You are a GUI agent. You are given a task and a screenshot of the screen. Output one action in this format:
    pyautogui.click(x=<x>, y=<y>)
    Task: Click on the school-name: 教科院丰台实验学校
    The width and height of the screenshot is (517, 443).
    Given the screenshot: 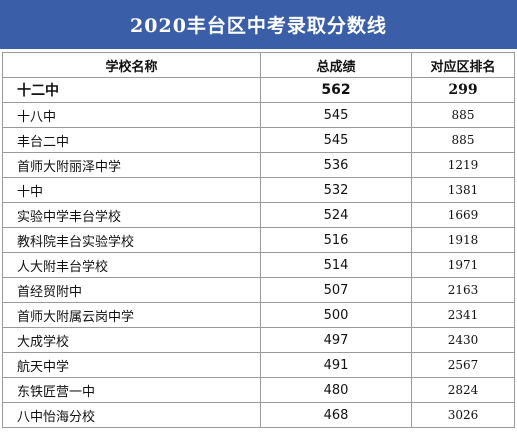 What is the action you would take?
    pyautogui.click(x=131, y=240)
    